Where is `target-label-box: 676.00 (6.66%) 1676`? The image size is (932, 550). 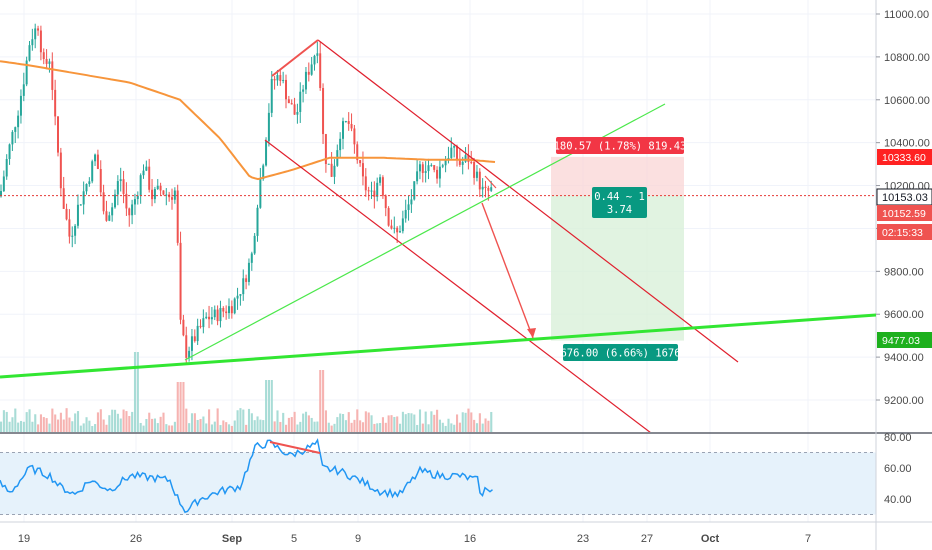 target-label-box: 676.00 (6.66%) 1676 is located at coordinates (620, 352).